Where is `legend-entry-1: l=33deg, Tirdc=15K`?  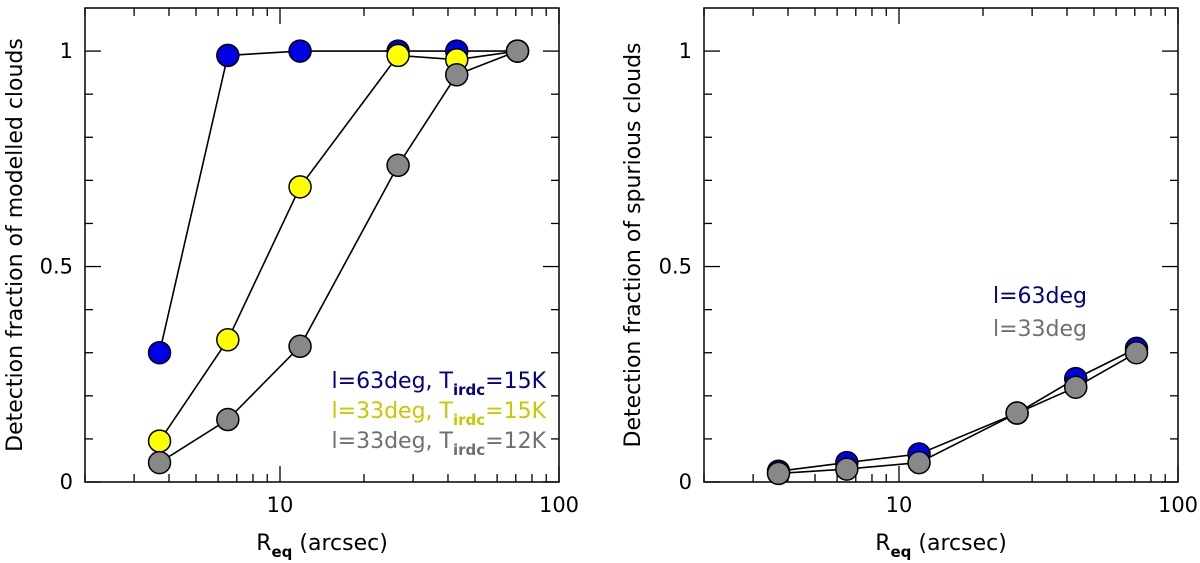 legend-entry-1: l=33deg, Tirdc=15K is located at coordinates (439, 414).